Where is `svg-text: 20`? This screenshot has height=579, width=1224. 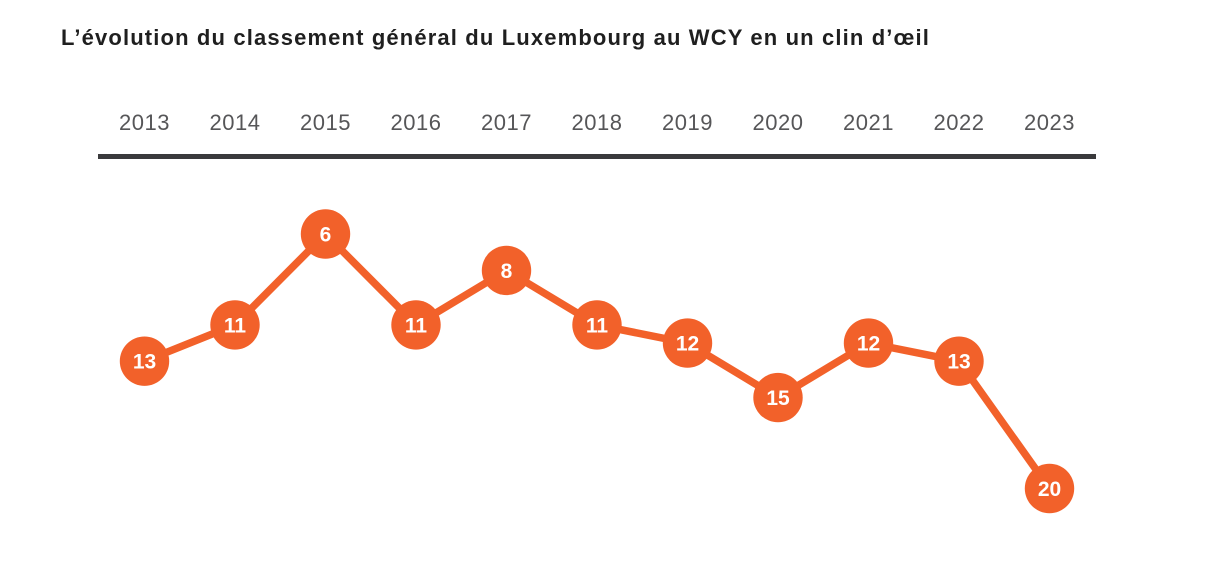
svg-text: 20 is located at coordinates (1049, 489).